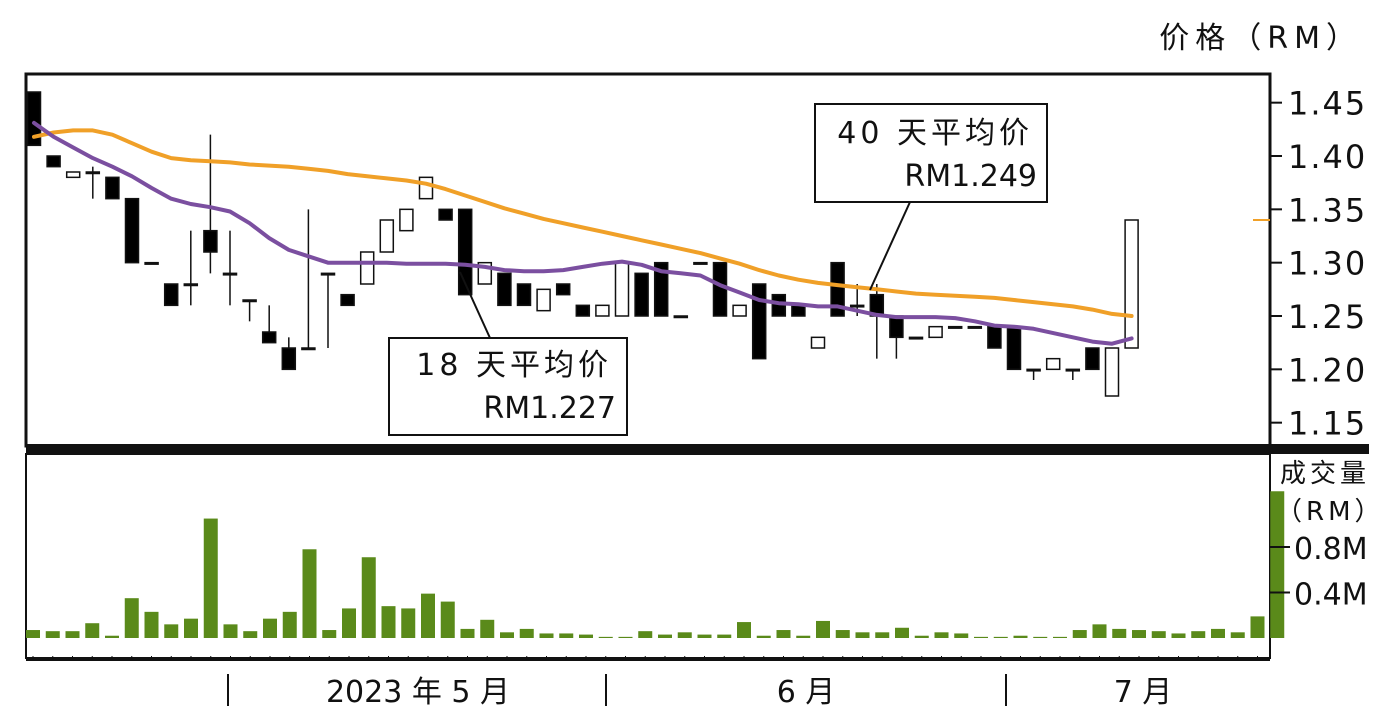 The width and height of the screenshot is (1394, 722). What do you see at coordinates (931, 153) in the screenshot?
I see `ma40-box` at bounding box center [931, 153].